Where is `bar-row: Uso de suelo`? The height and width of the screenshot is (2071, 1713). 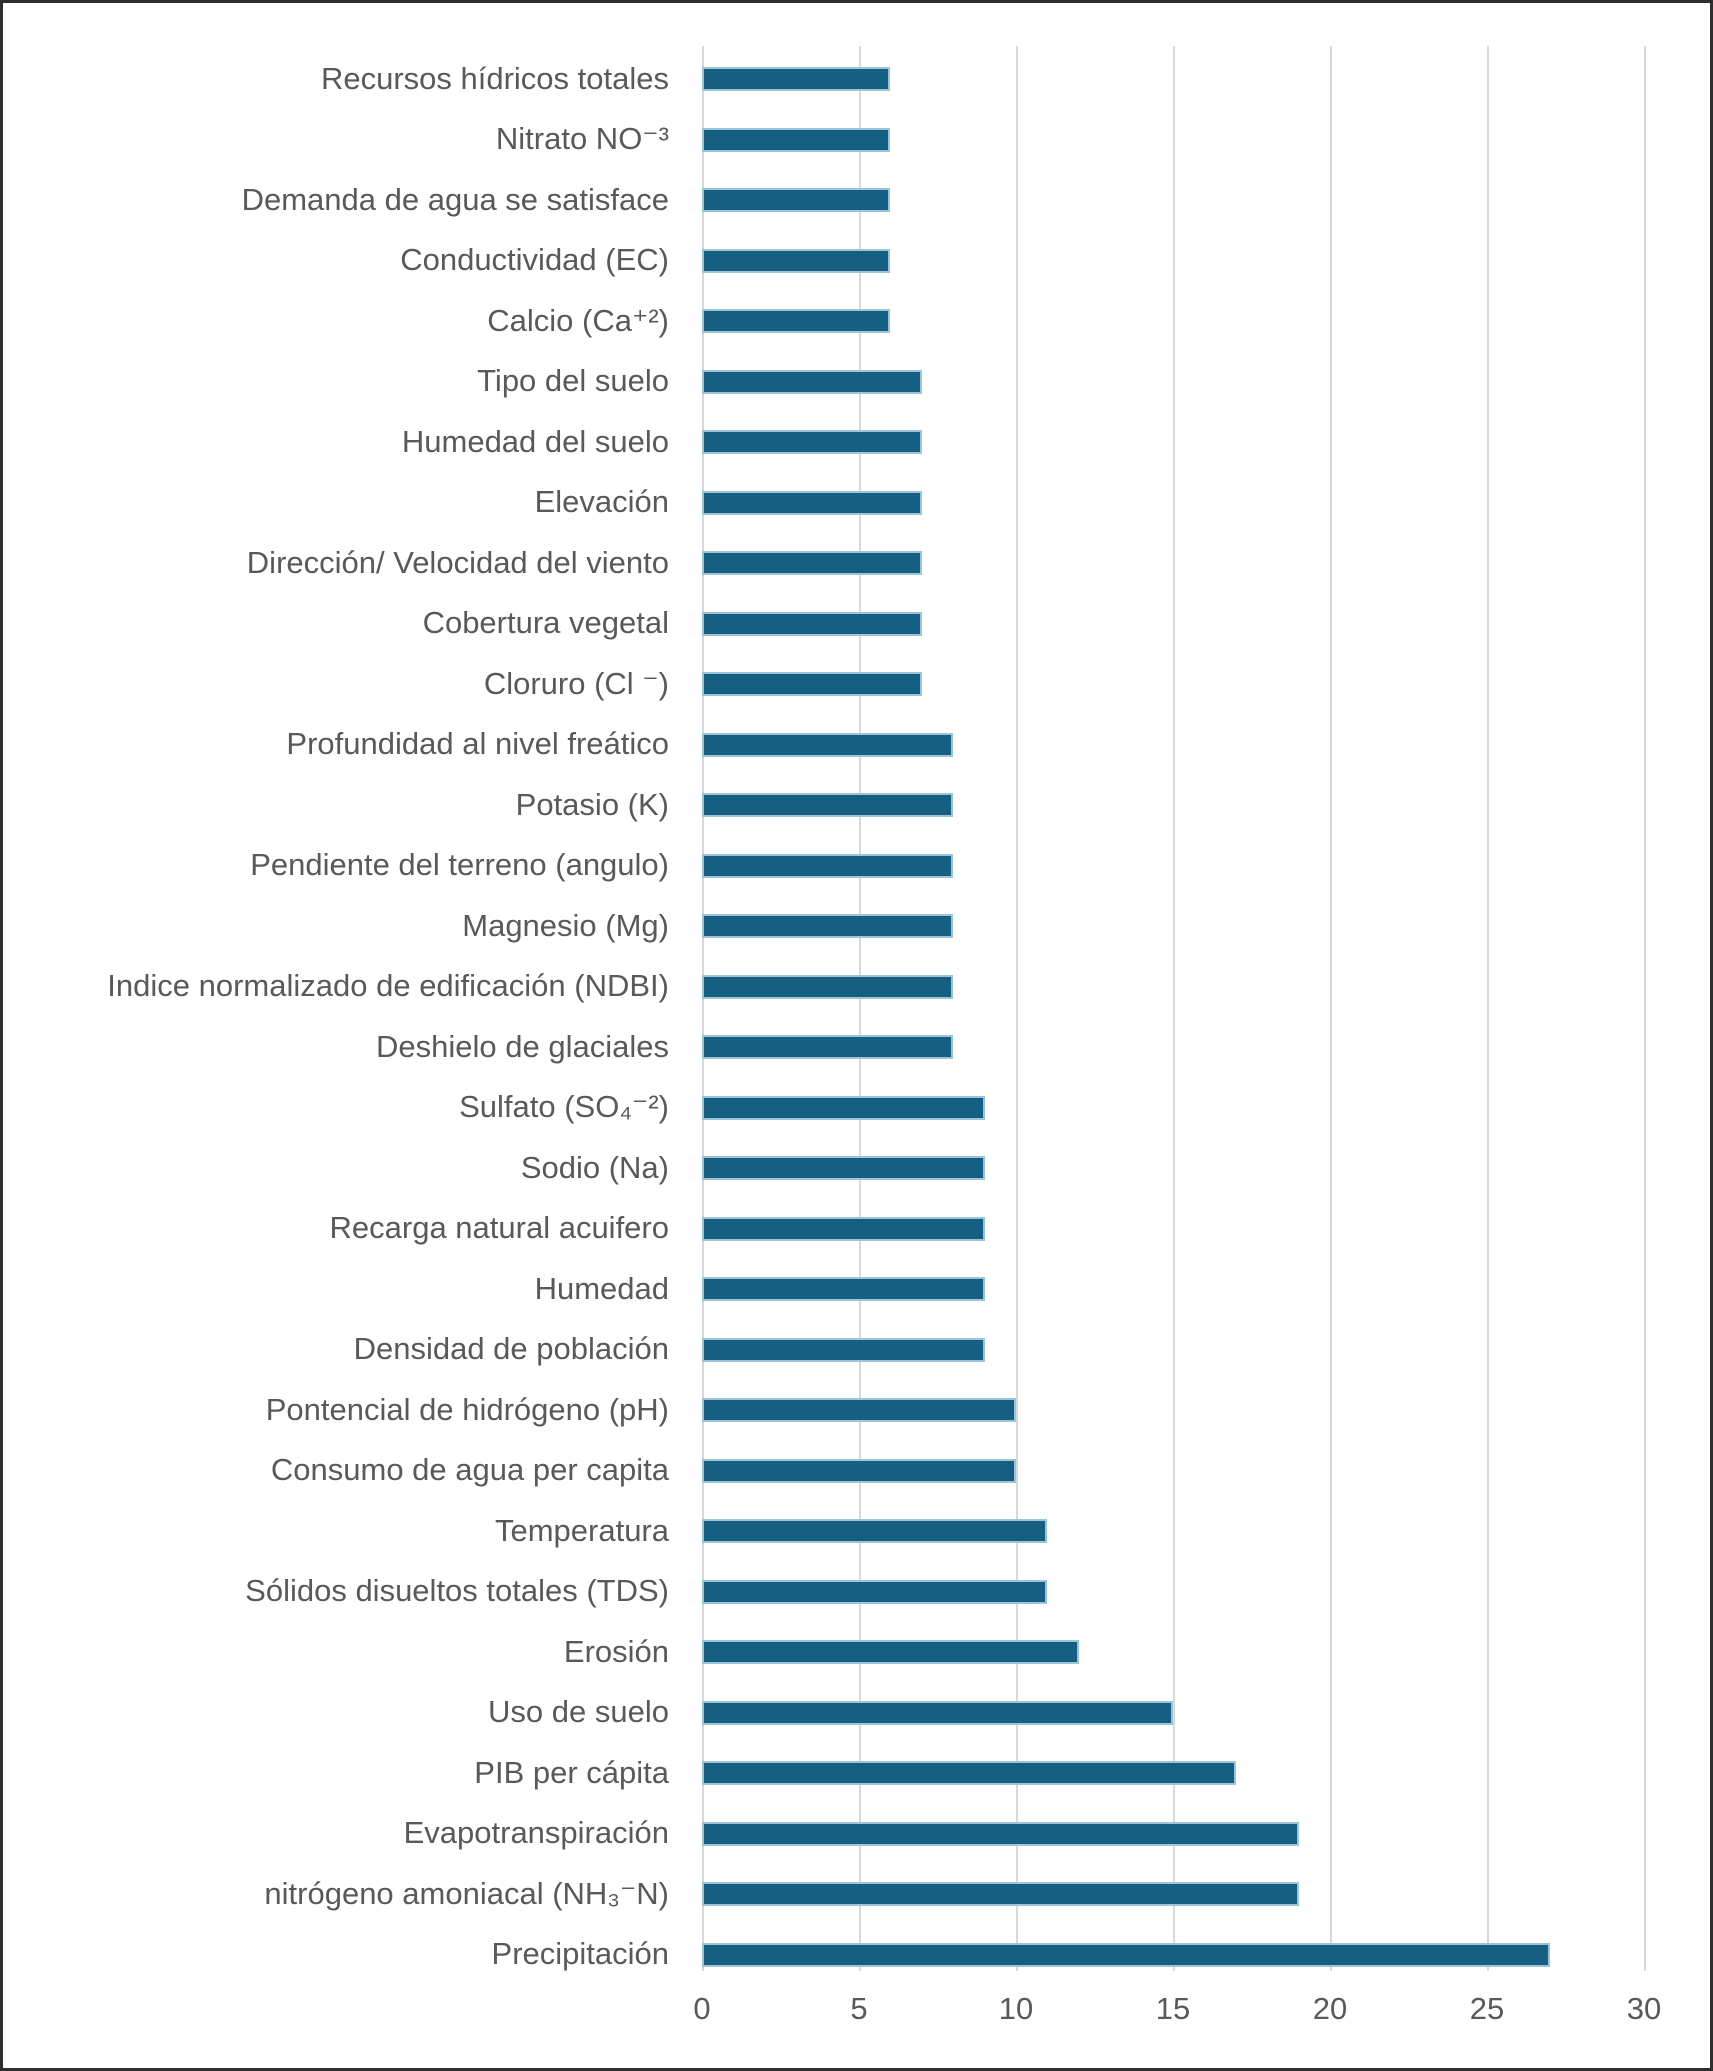
bar-row: Uso de suelo is located at coordinates (856, 1713).